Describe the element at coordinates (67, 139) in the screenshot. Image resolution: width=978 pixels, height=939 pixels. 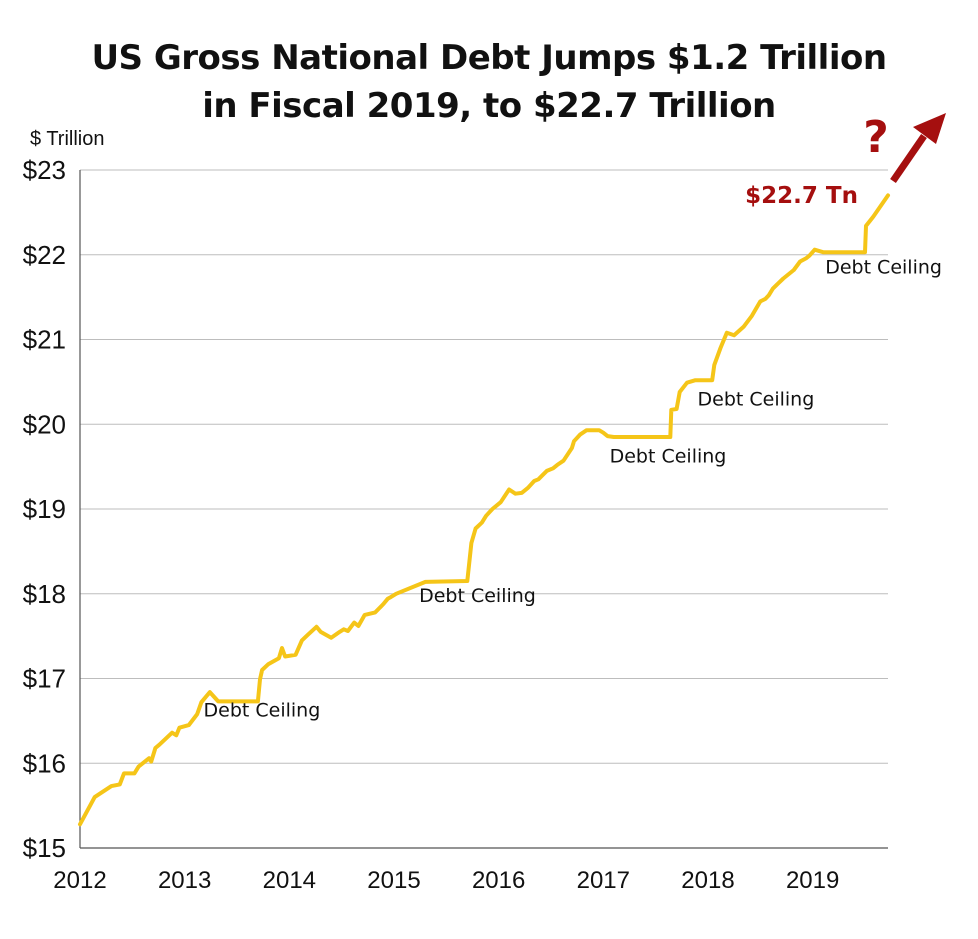
I see `y-axis-unit-label: $ Trillion` at that location.